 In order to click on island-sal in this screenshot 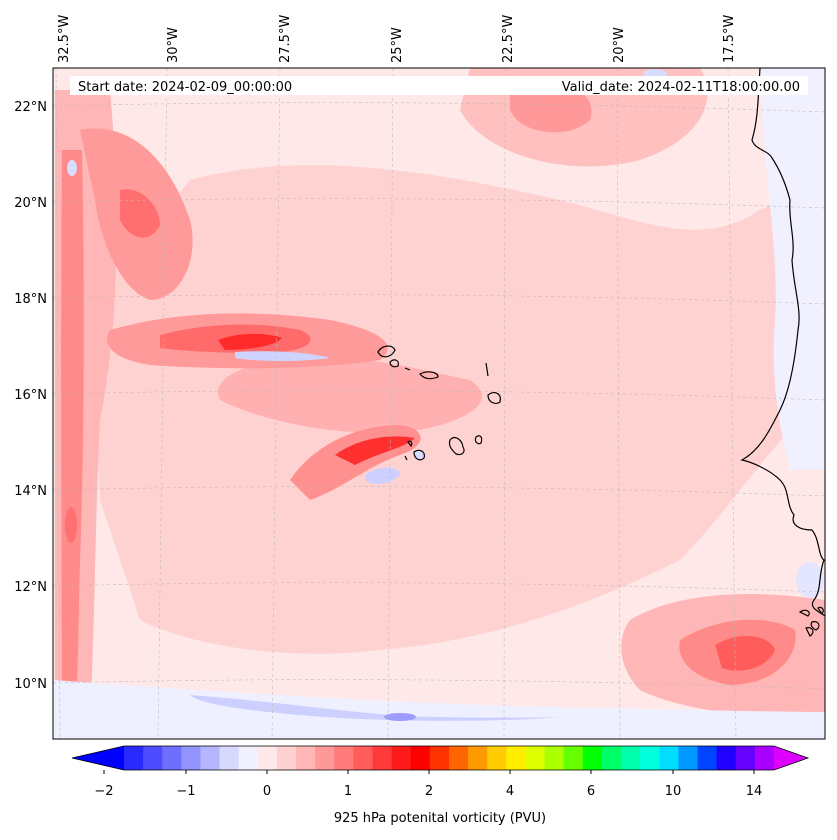, I will do `click(487, 369)`.